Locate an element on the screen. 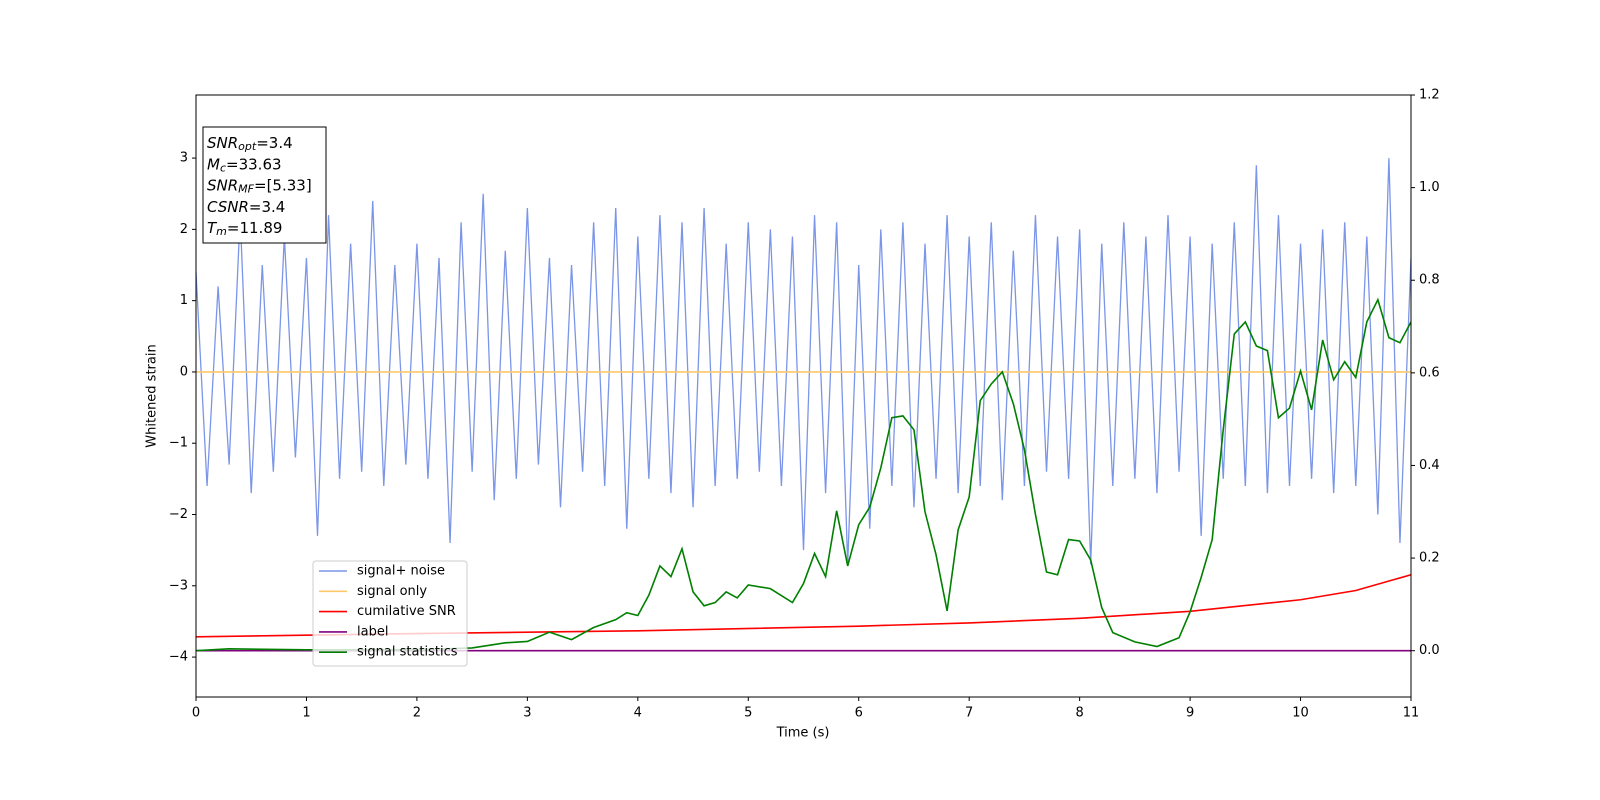 This screenshot has width=1600, height=800. y-tick-label: 2 is located at coordinates (184, 229).